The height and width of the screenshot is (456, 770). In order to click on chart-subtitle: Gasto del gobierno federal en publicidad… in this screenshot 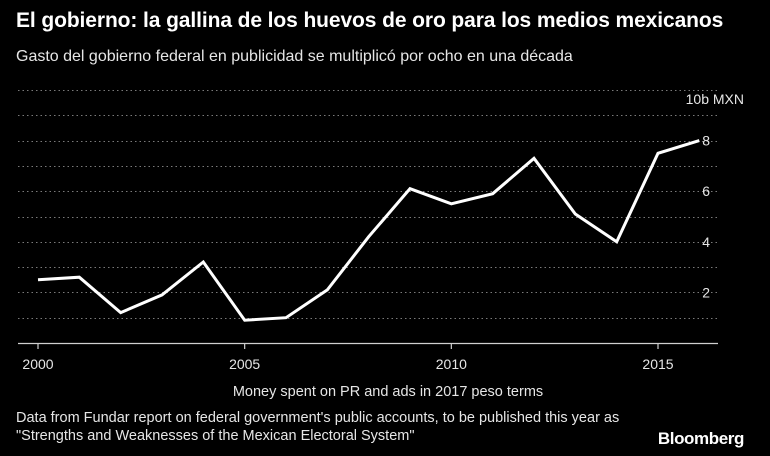, I will do `click(294, 56)`.